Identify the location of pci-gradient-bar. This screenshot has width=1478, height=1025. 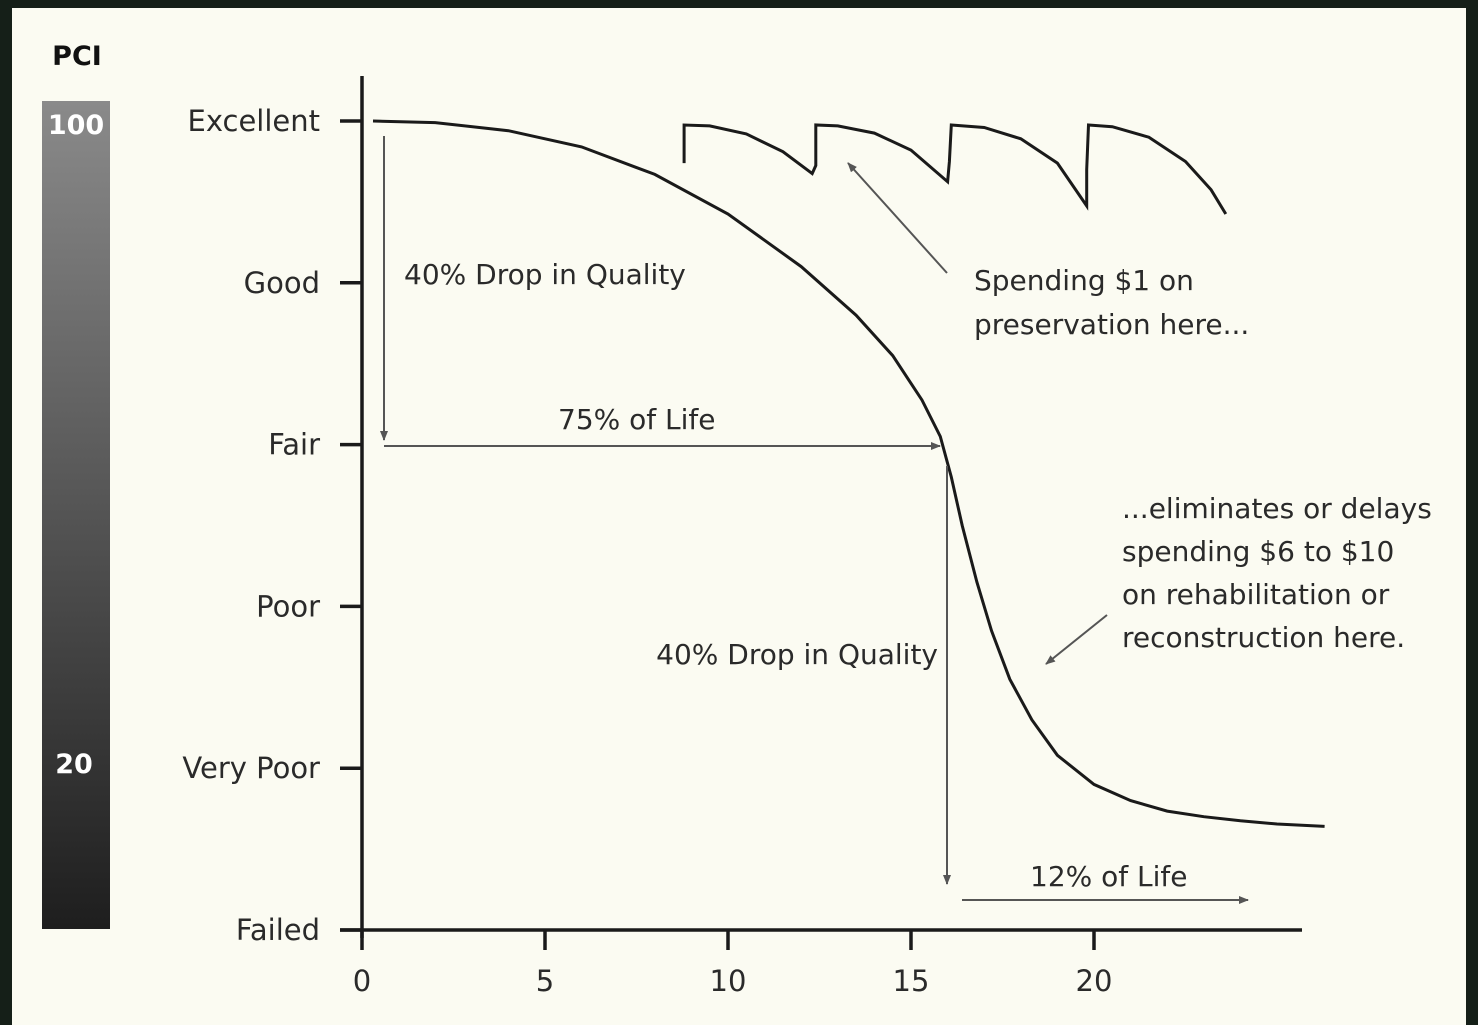
(76, 515).